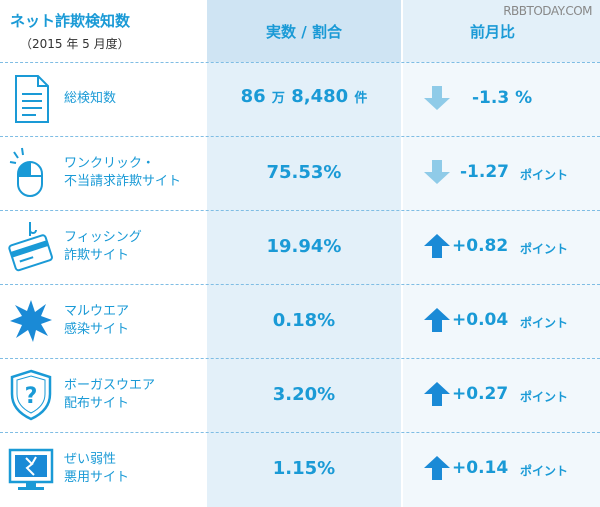 The image size is (600, 507). Describe the element at coordinates (30, 247) in the screenshot. I see `credit-card-hook-icon` at that location.